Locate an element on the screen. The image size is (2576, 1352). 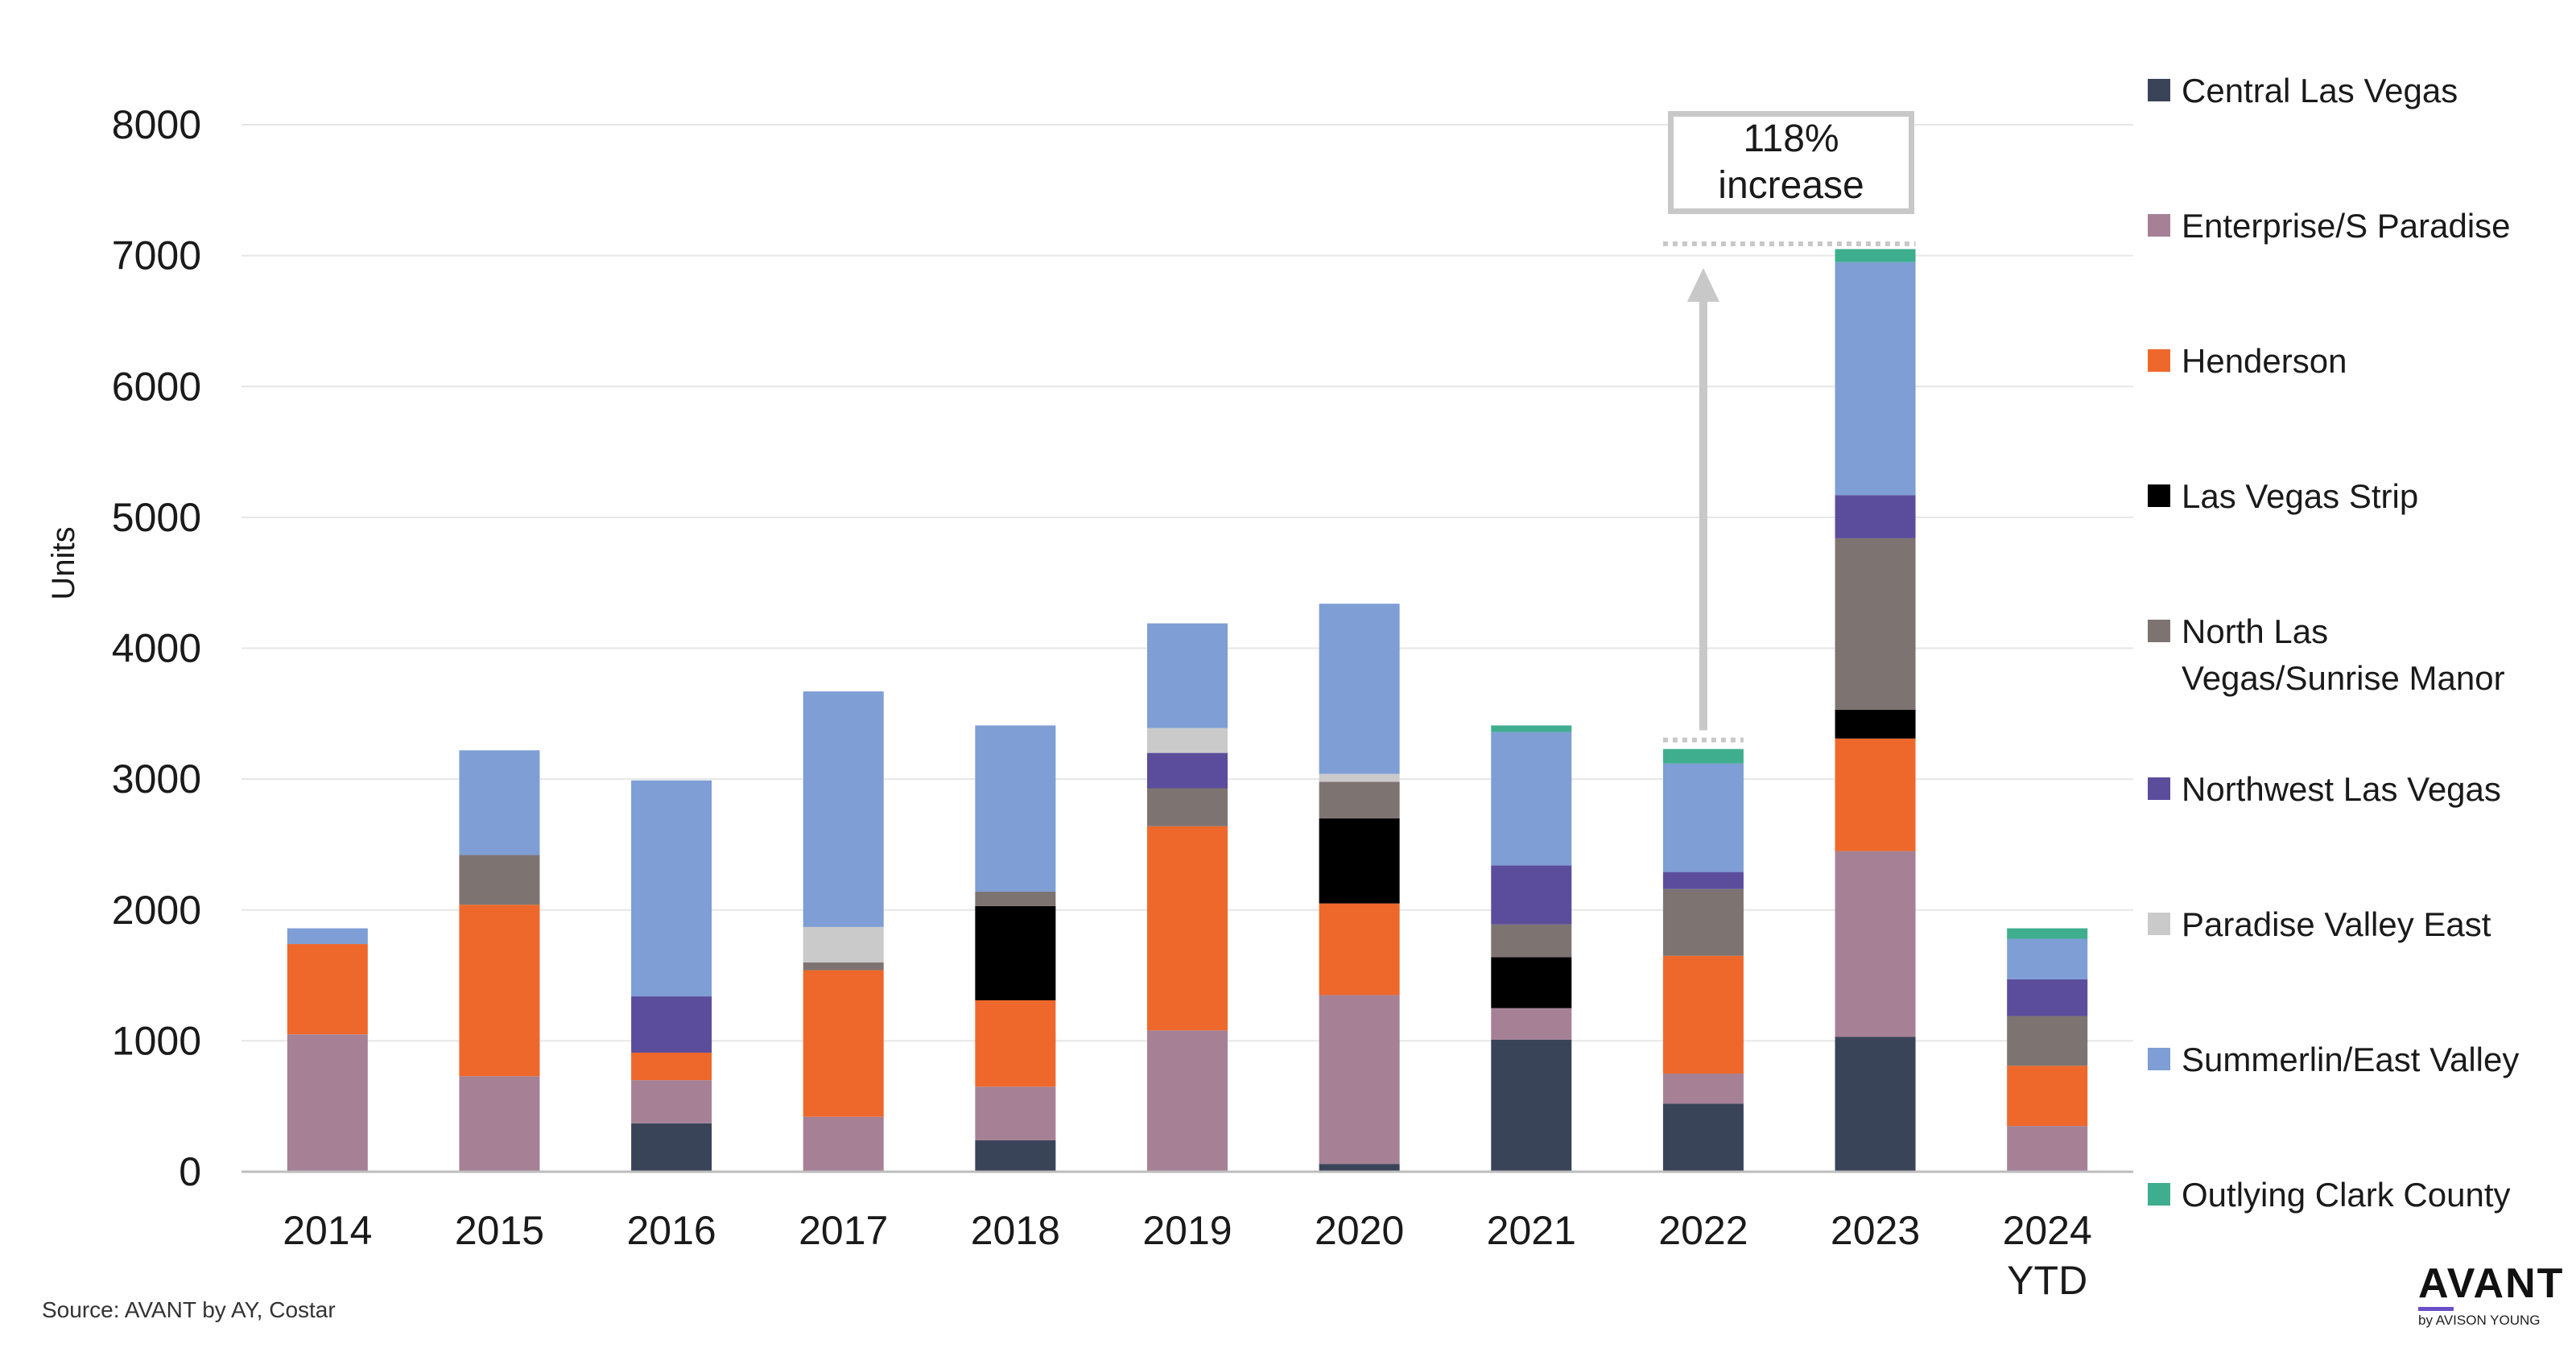
x-tick-label: 2015 is located at coordinates (499, 1230).